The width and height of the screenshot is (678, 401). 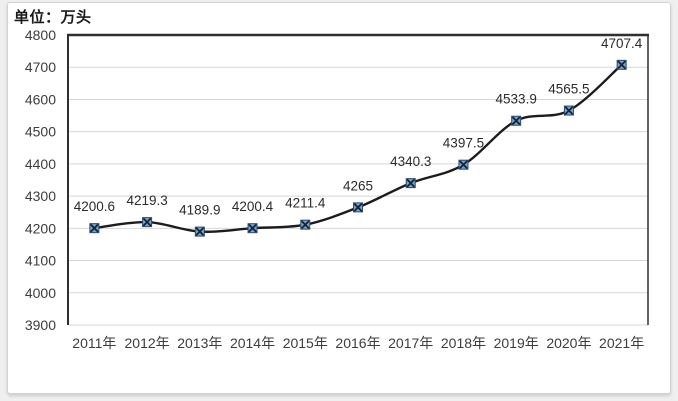 What do you see at coordinates (357, 343) in the screenshot?
I see `x-tick-label: 2016年` at bounding box center [357, 343].